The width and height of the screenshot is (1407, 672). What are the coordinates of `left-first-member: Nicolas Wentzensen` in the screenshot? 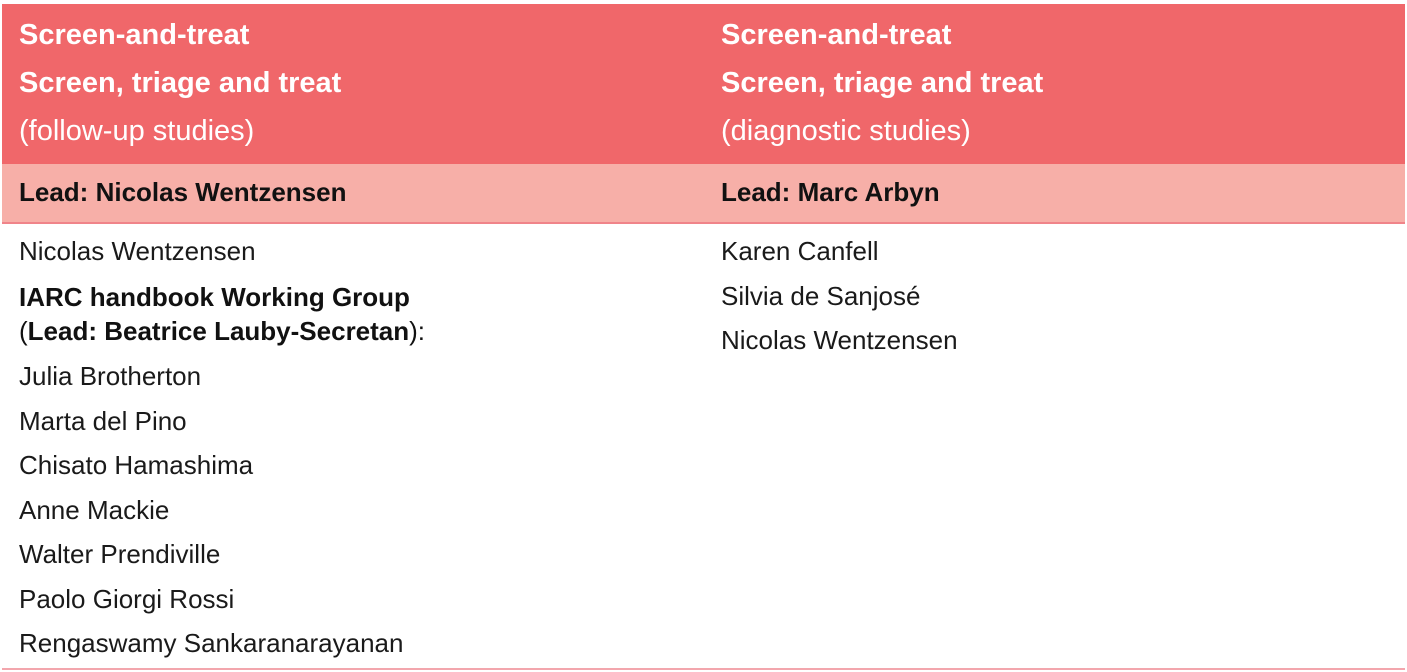 It's located at (137, 251).